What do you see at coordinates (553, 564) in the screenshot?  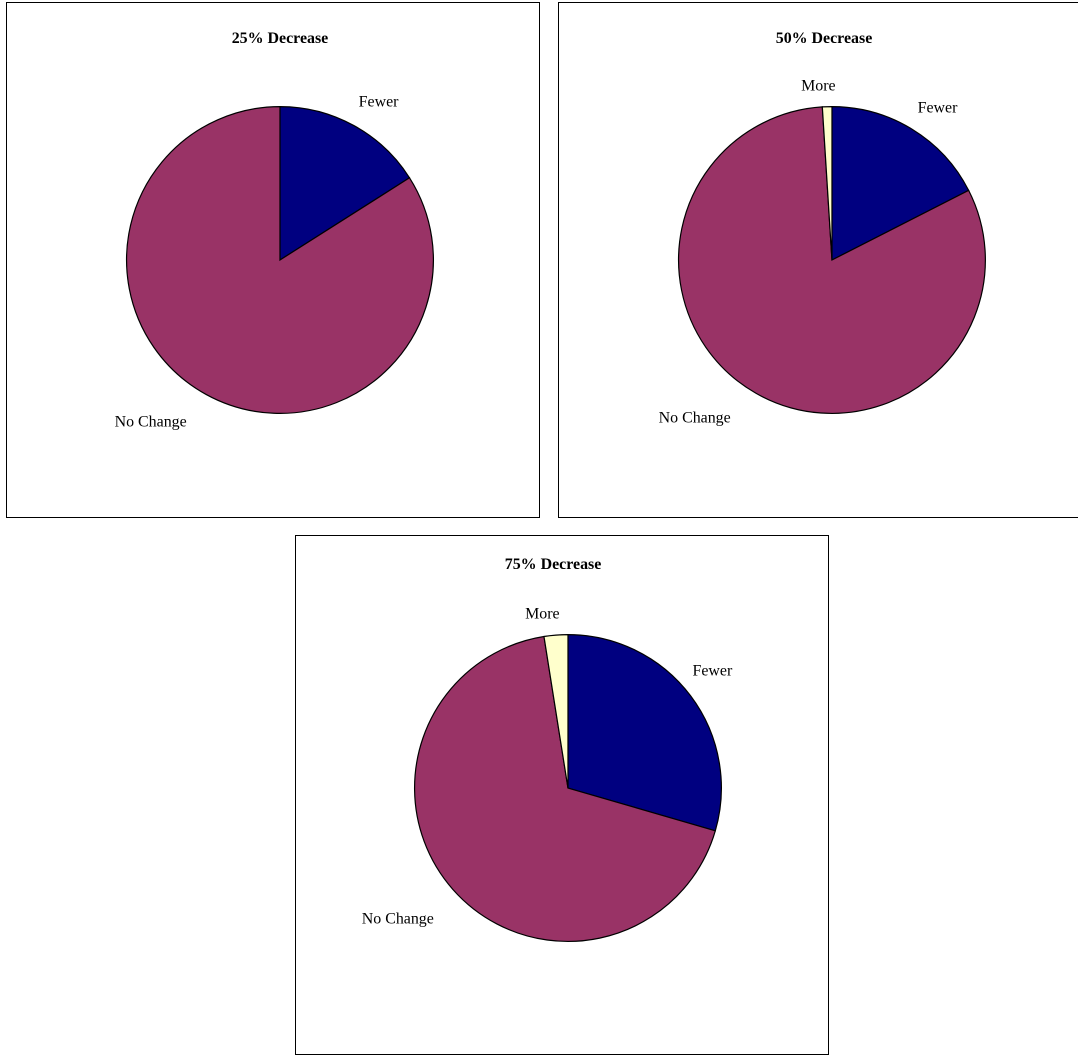 I see `chart-title: 75% Decrease` at bounding box center [553, 564].